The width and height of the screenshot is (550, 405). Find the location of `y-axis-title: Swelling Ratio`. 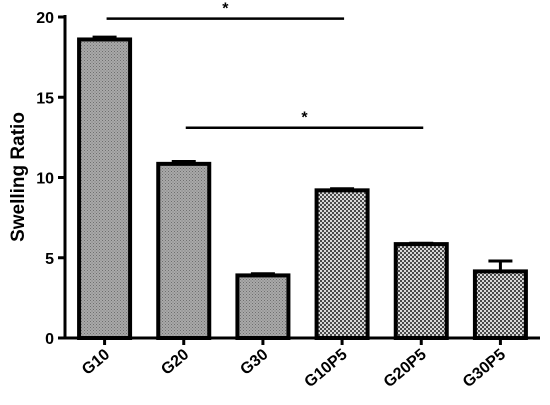

y-axis-title: Swelling Ratio is located at coordinates (18, 177).